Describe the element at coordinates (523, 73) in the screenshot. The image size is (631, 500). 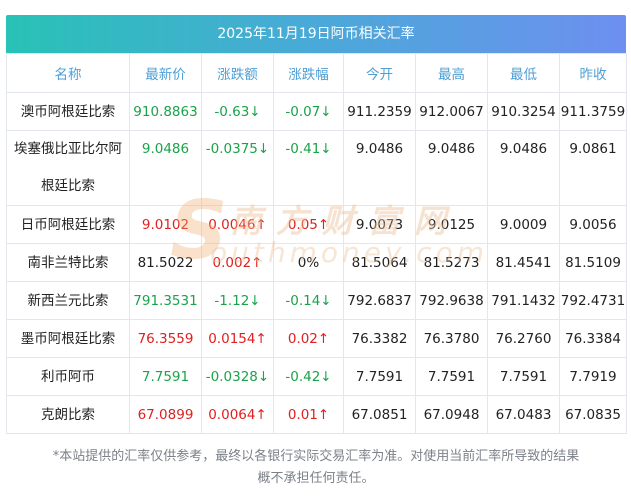
I see `header-low: 最低` at that location.